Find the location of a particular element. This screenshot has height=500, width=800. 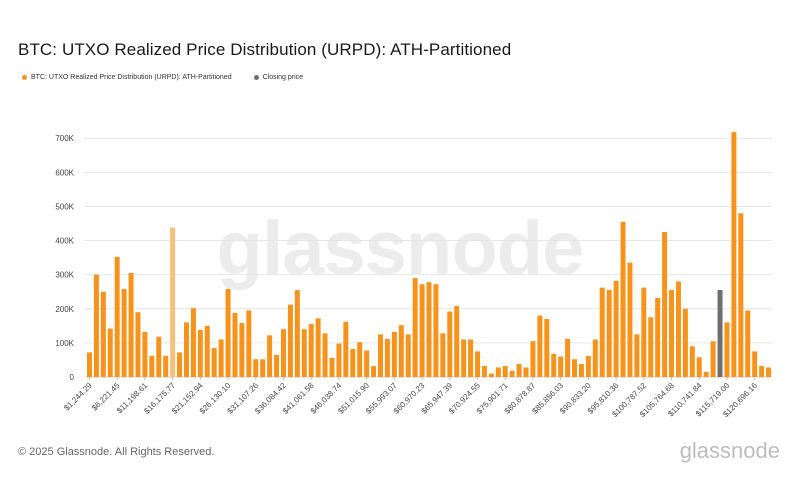

y-tick-label: 700K is located at coordinates (64, 138).